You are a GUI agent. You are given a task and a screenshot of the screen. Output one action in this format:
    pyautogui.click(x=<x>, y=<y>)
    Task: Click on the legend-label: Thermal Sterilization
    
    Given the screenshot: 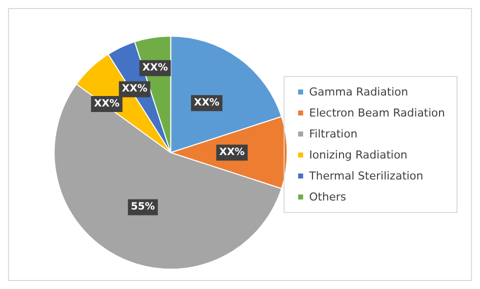 What is the action you would take?
    pyautogui.click(x=366, y=176)
    